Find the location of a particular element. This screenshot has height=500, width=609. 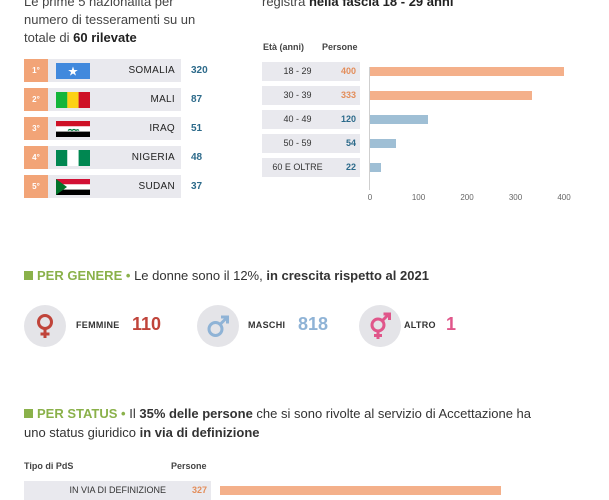

country-value: 48 is located at coordinates (197, 157).